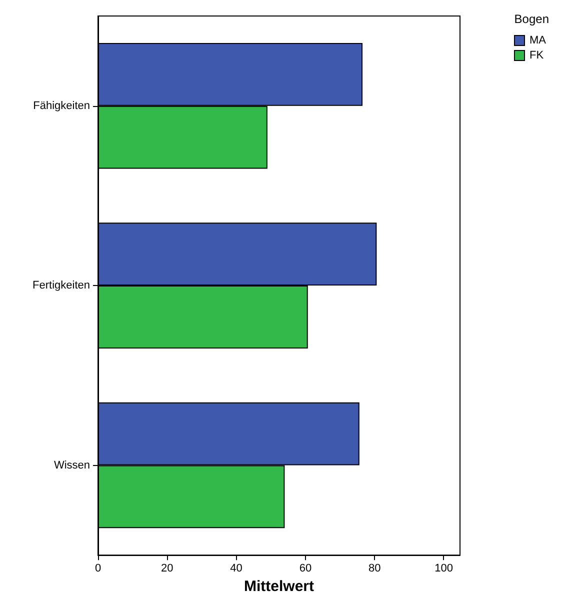 The width and height of the screenshot is (567, 607). Describe the element at coordinates (538, 40) in the screenshot. I see `legend-label: MA` at that location.